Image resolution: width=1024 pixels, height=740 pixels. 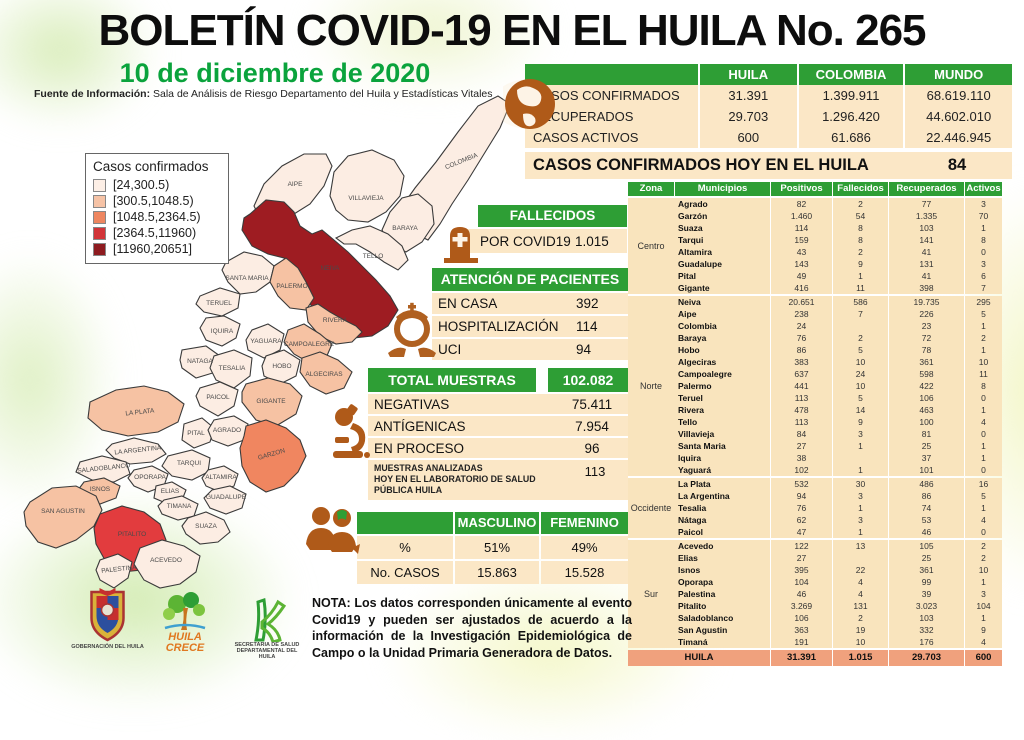 I want to click on atencion-label: HOSPITALIZACIÓN, so click(x=498, y=326).